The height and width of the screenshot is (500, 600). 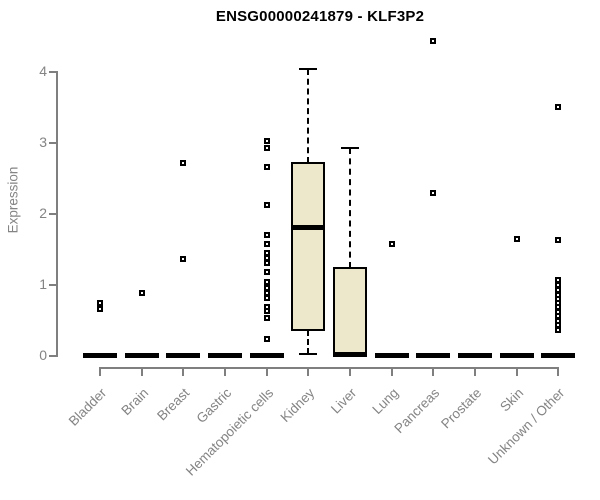 I want to click on y-tick-label-2: 2, so click(x=43, y=213).